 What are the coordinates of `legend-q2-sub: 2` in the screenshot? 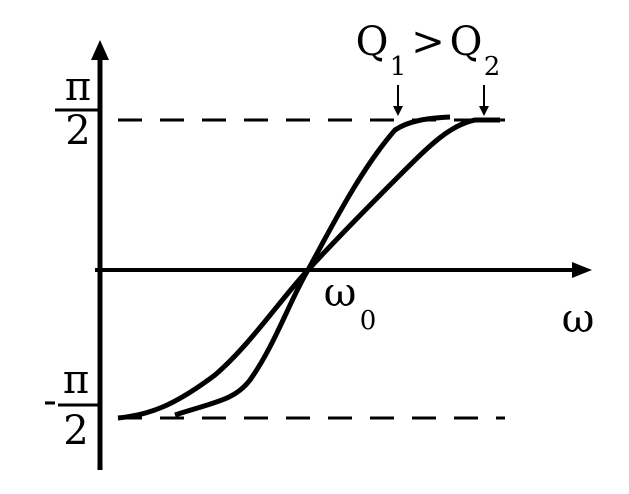 It's located at (492, 67).